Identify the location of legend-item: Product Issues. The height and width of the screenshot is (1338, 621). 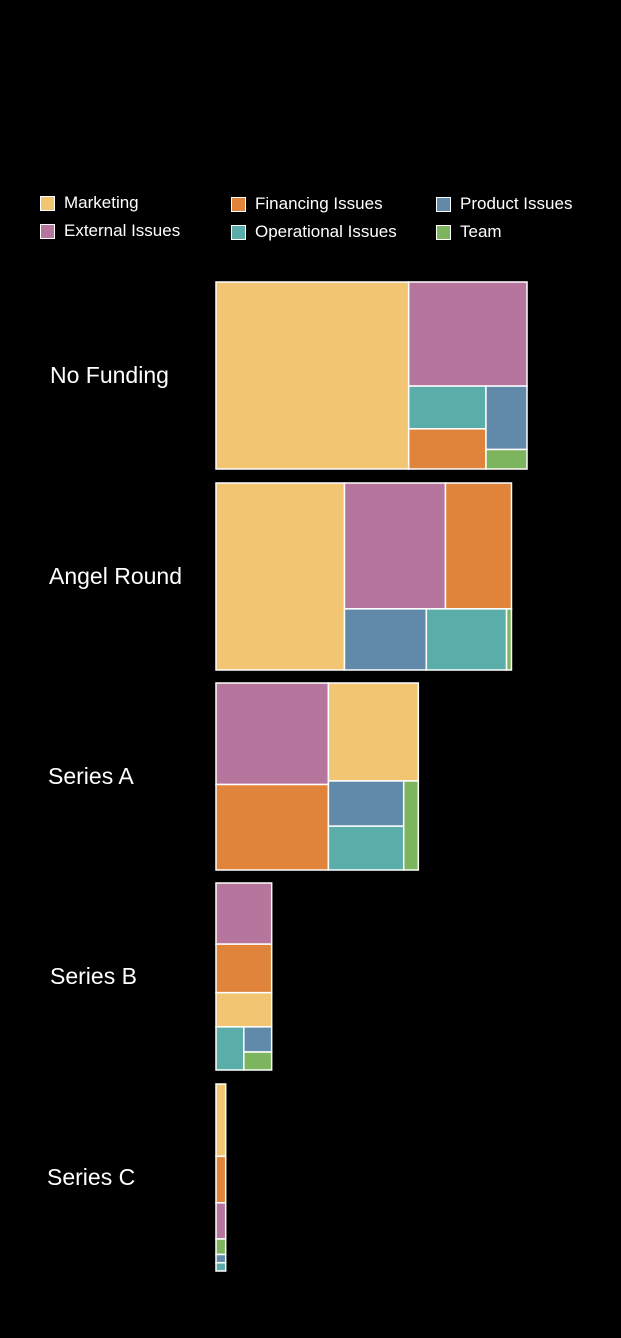
(504, 204).